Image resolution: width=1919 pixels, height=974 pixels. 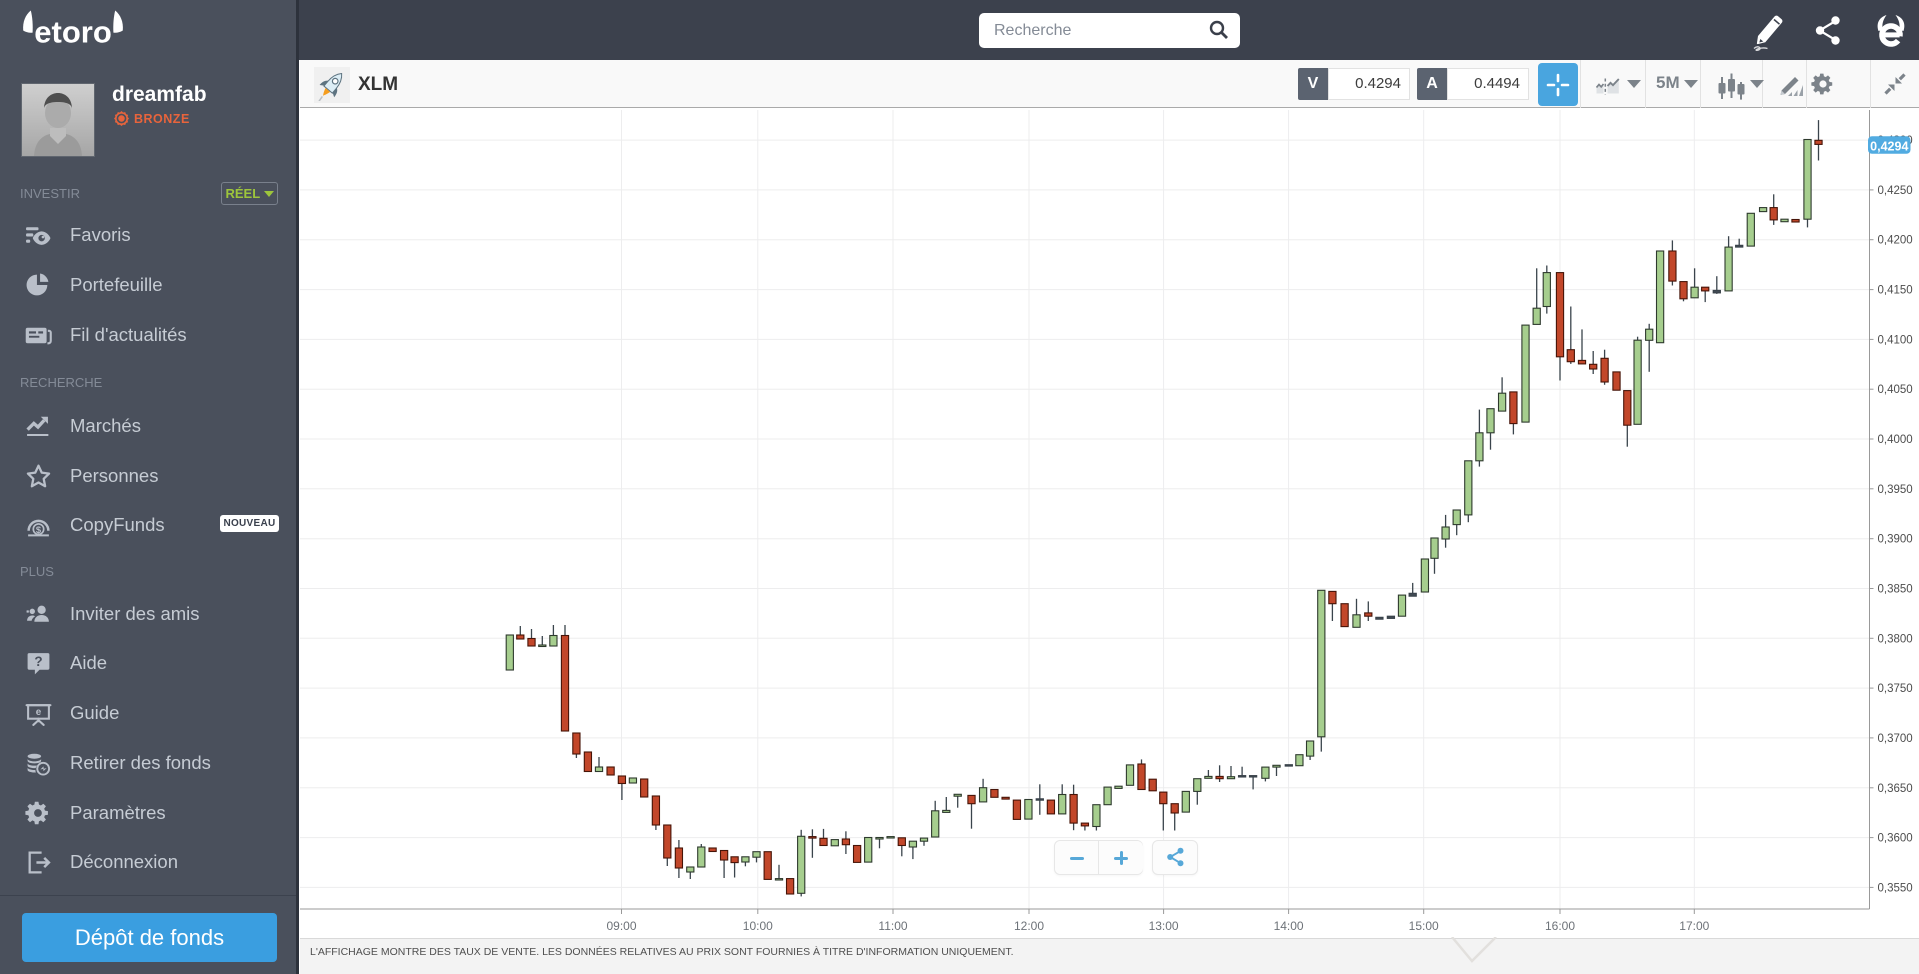 What do you see at coordinates (1895, 739) in the screenshot?
I see `svg-text: 0,3700` at bounding box center [1895, 739].